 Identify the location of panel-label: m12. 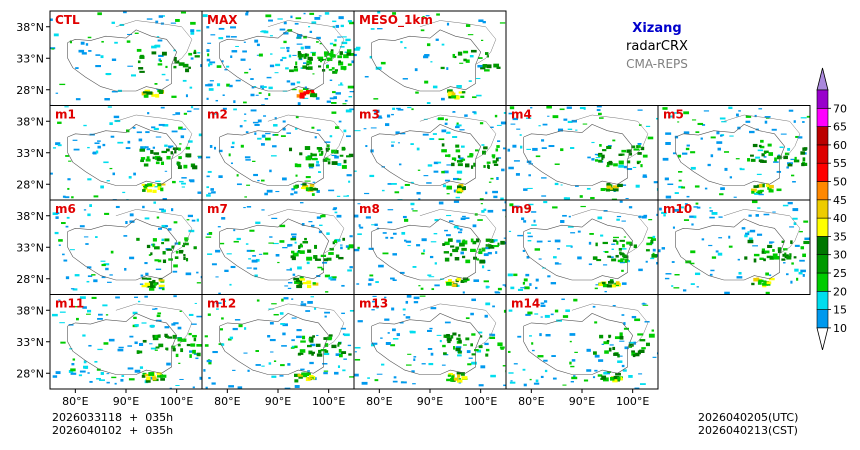
(221, 304).